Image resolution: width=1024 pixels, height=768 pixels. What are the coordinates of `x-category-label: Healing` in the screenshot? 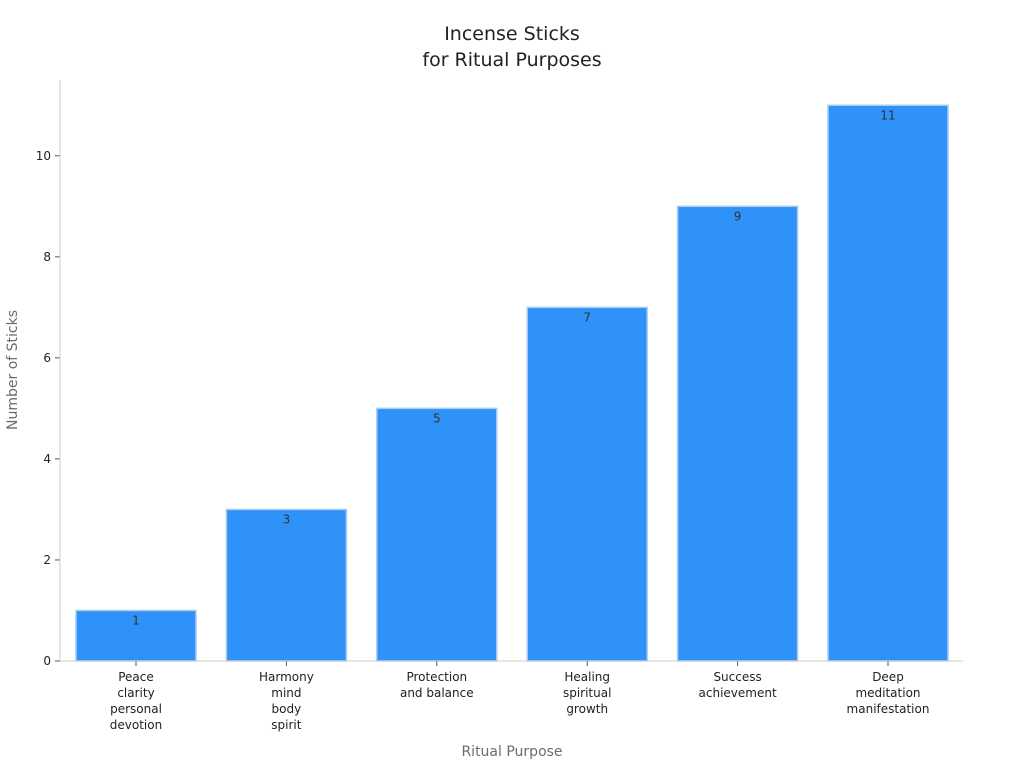 It's located at (587, 677).